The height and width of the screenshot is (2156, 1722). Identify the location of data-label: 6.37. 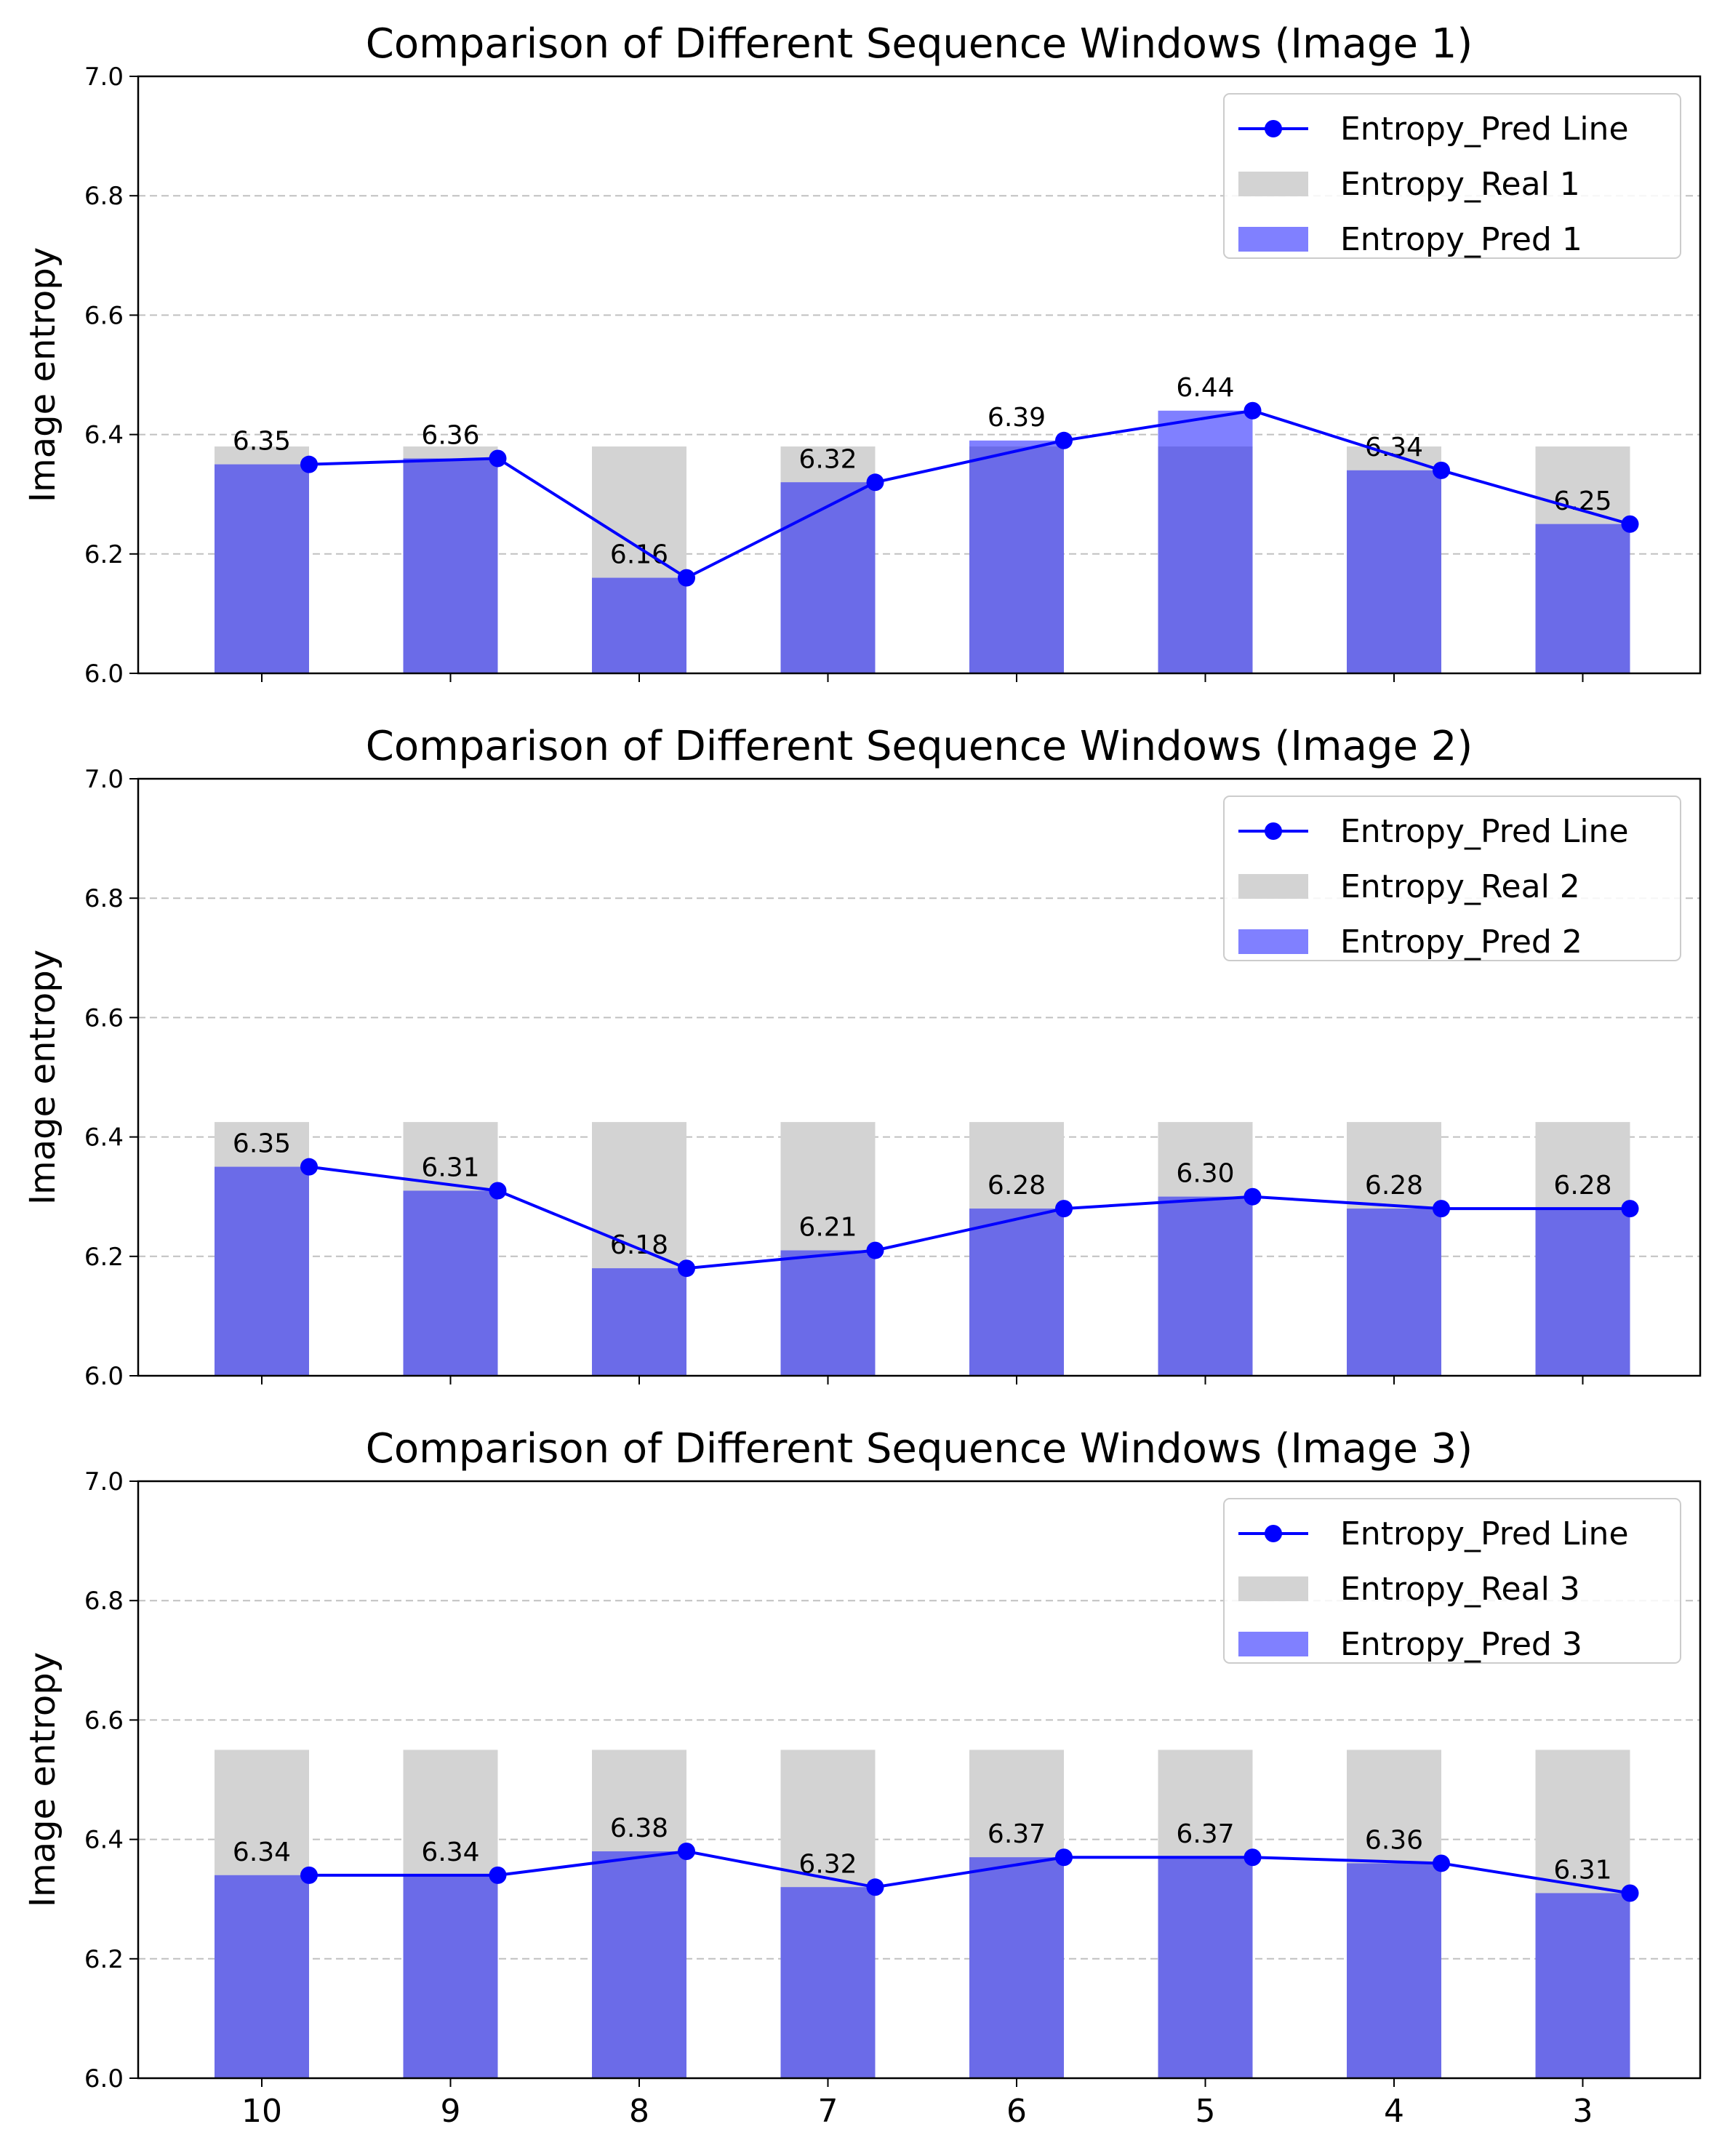
(1017, 1834).